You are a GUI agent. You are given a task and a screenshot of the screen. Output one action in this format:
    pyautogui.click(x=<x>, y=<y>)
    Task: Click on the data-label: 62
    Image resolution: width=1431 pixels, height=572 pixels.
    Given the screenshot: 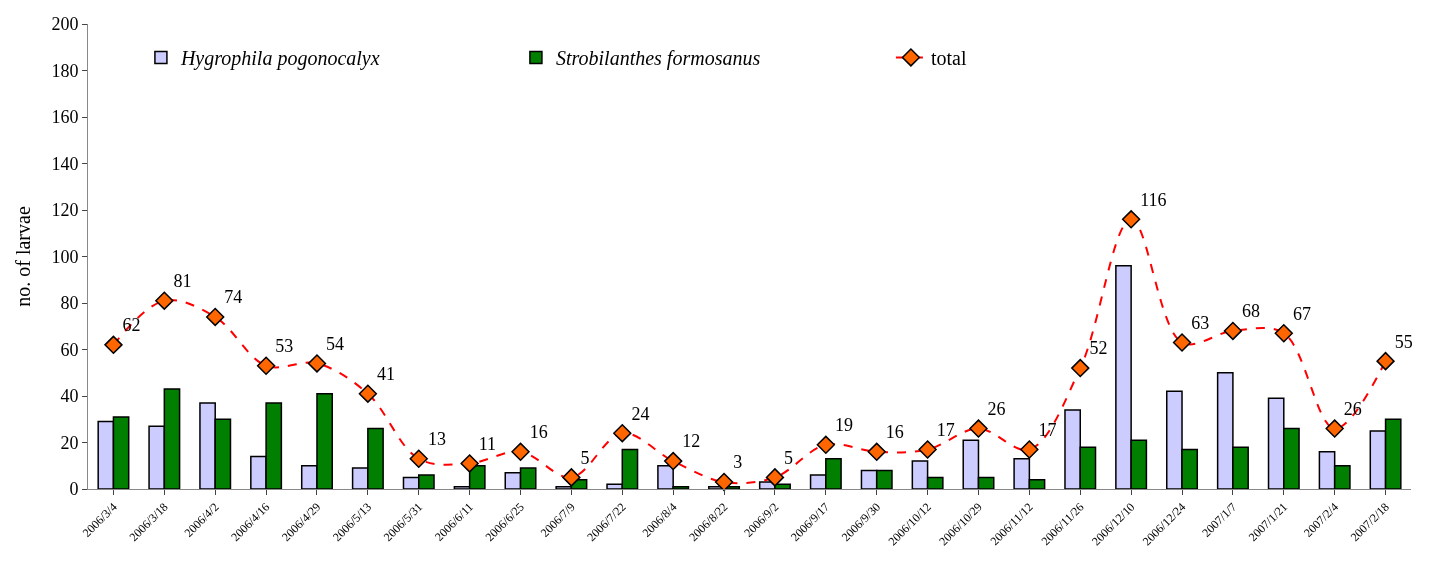 What is the action you would take?
    pyautogui.click(x=131, y=325)
    